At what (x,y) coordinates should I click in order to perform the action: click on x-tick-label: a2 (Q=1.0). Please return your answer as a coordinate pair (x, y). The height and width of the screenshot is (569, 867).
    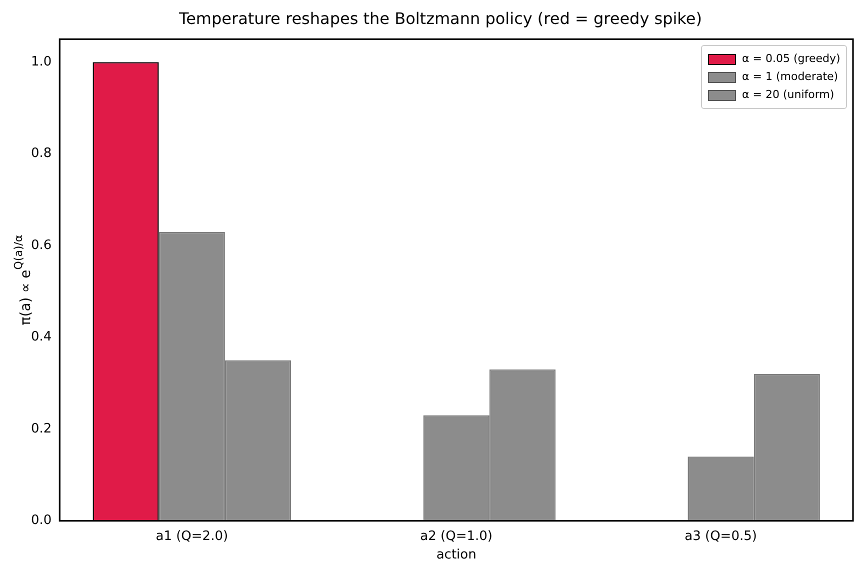
    Looking at the image, I should click on (456, 536).